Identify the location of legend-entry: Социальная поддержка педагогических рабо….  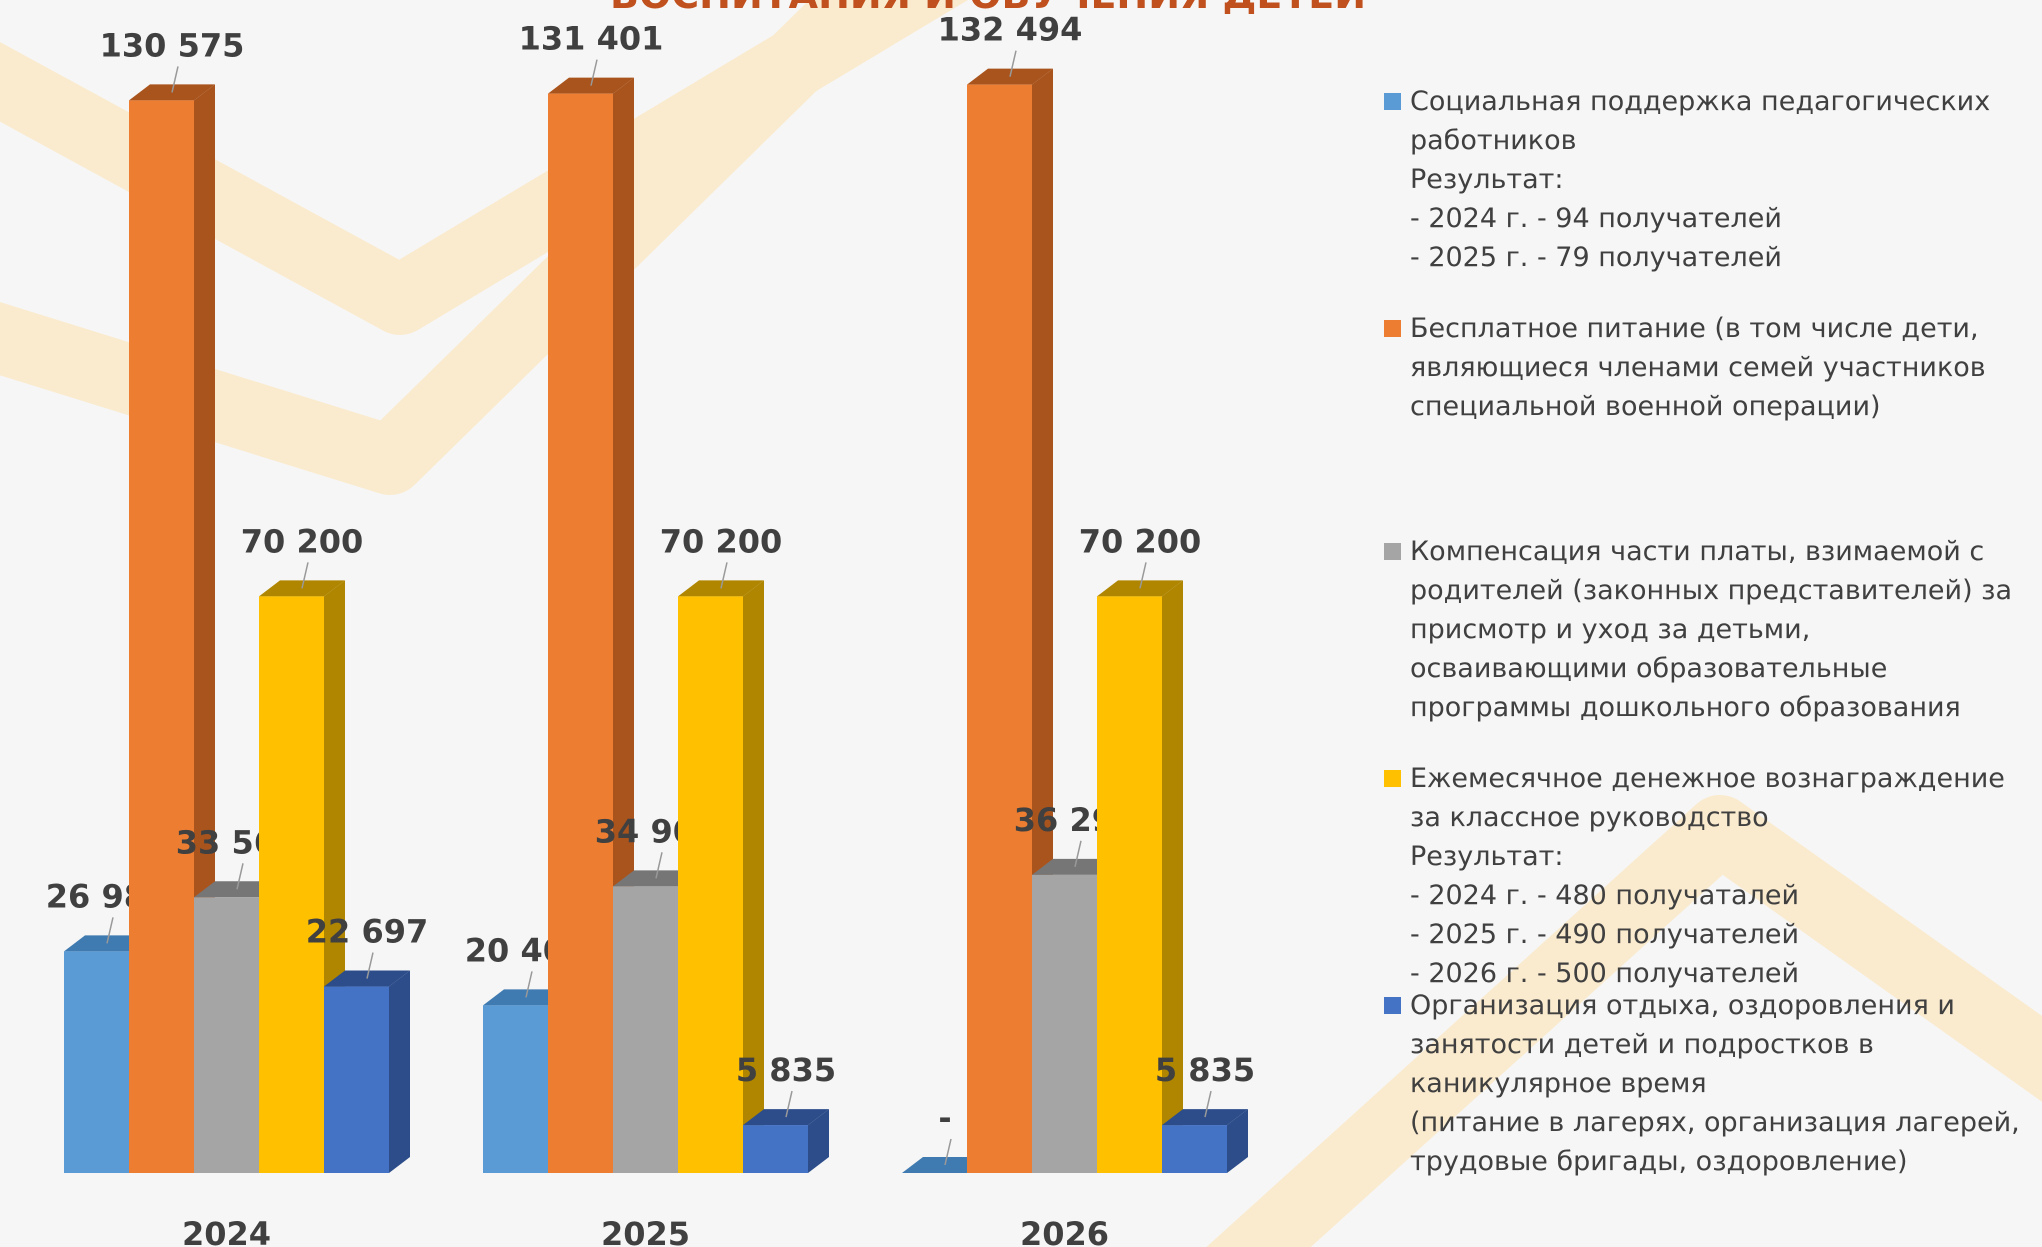
(1709, 179).